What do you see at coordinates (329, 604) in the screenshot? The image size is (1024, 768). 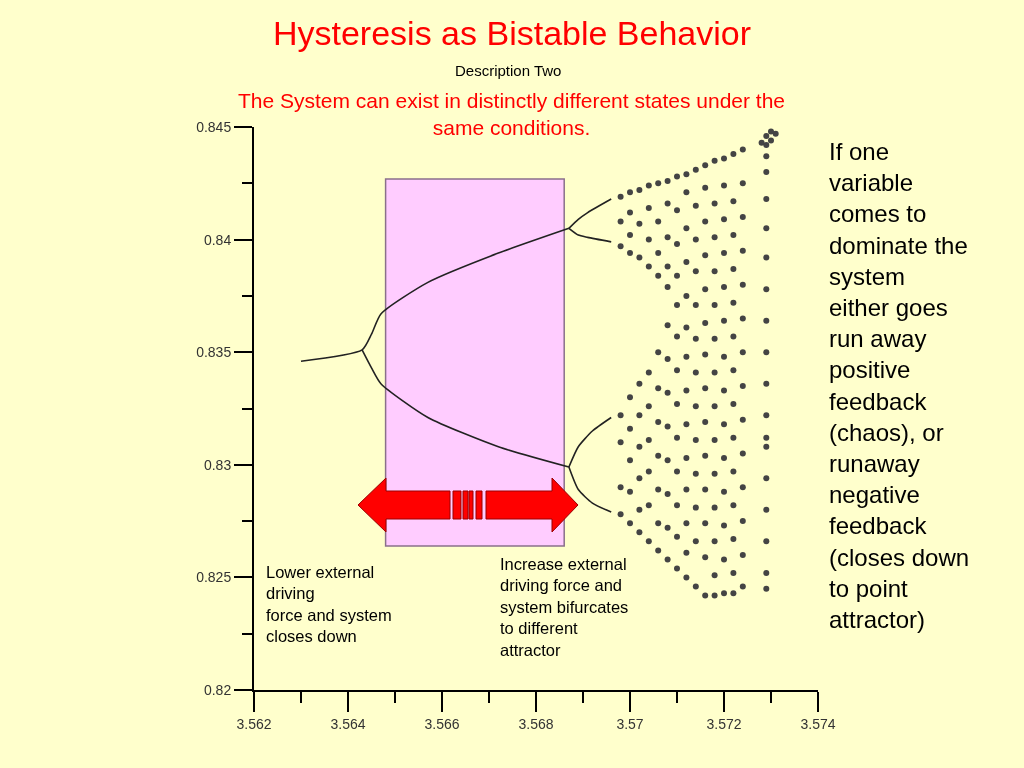 I see `annotation: Lower external driving force and system closes down` at bounding box center [329, 604].